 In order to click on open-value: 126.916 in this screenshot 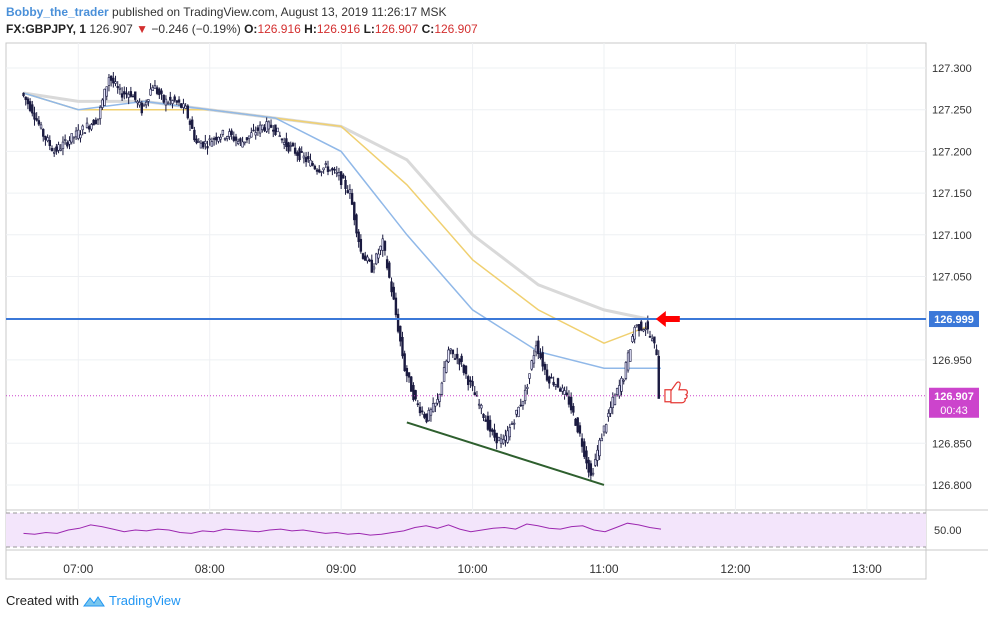, I will do `click(279, 29)`.